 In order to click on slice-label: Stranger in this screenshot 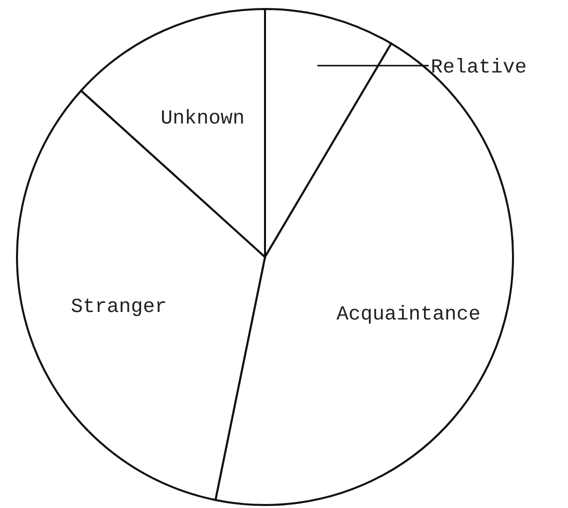, I will do `click(118, 307)`.